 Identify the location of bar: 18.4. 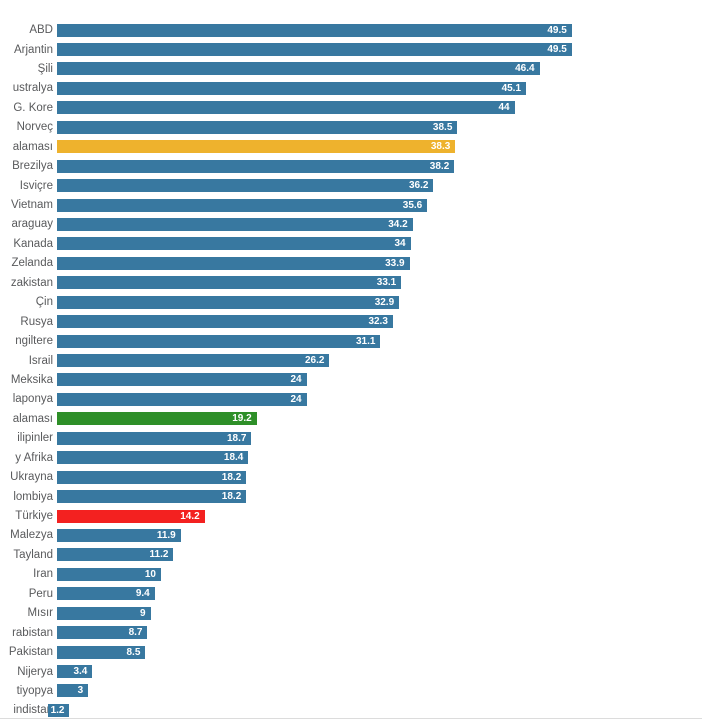
(153, 458).